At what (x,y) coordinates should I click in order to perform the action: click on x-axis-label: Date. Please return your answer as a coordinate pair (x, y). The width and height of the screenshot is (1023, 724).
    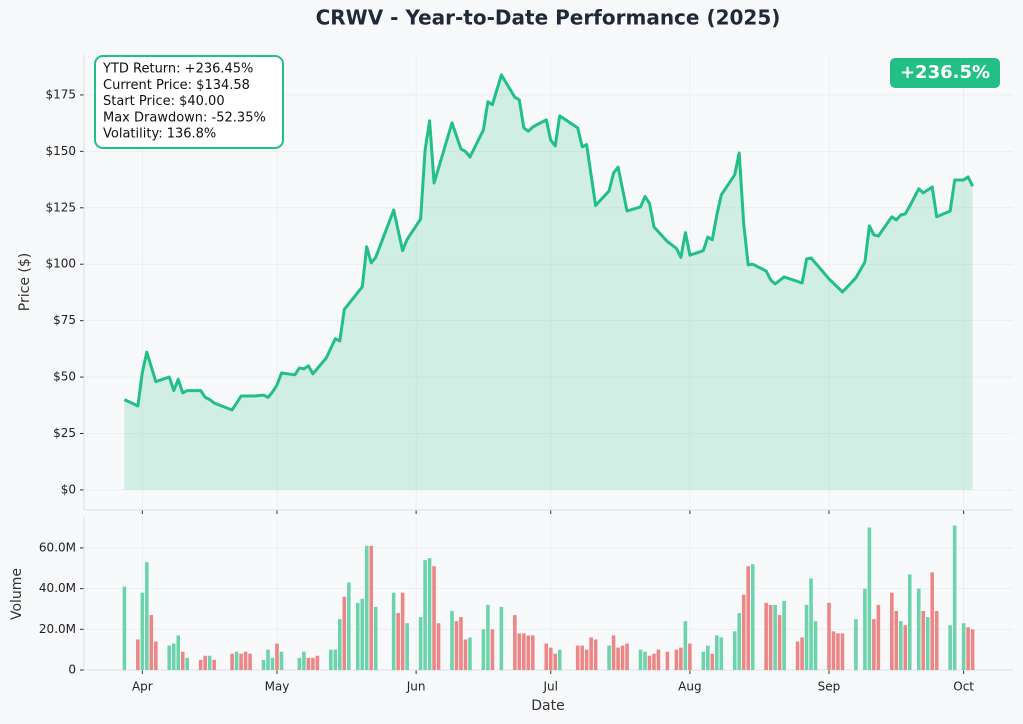
    Looking at the image, I should click on (547, 706).